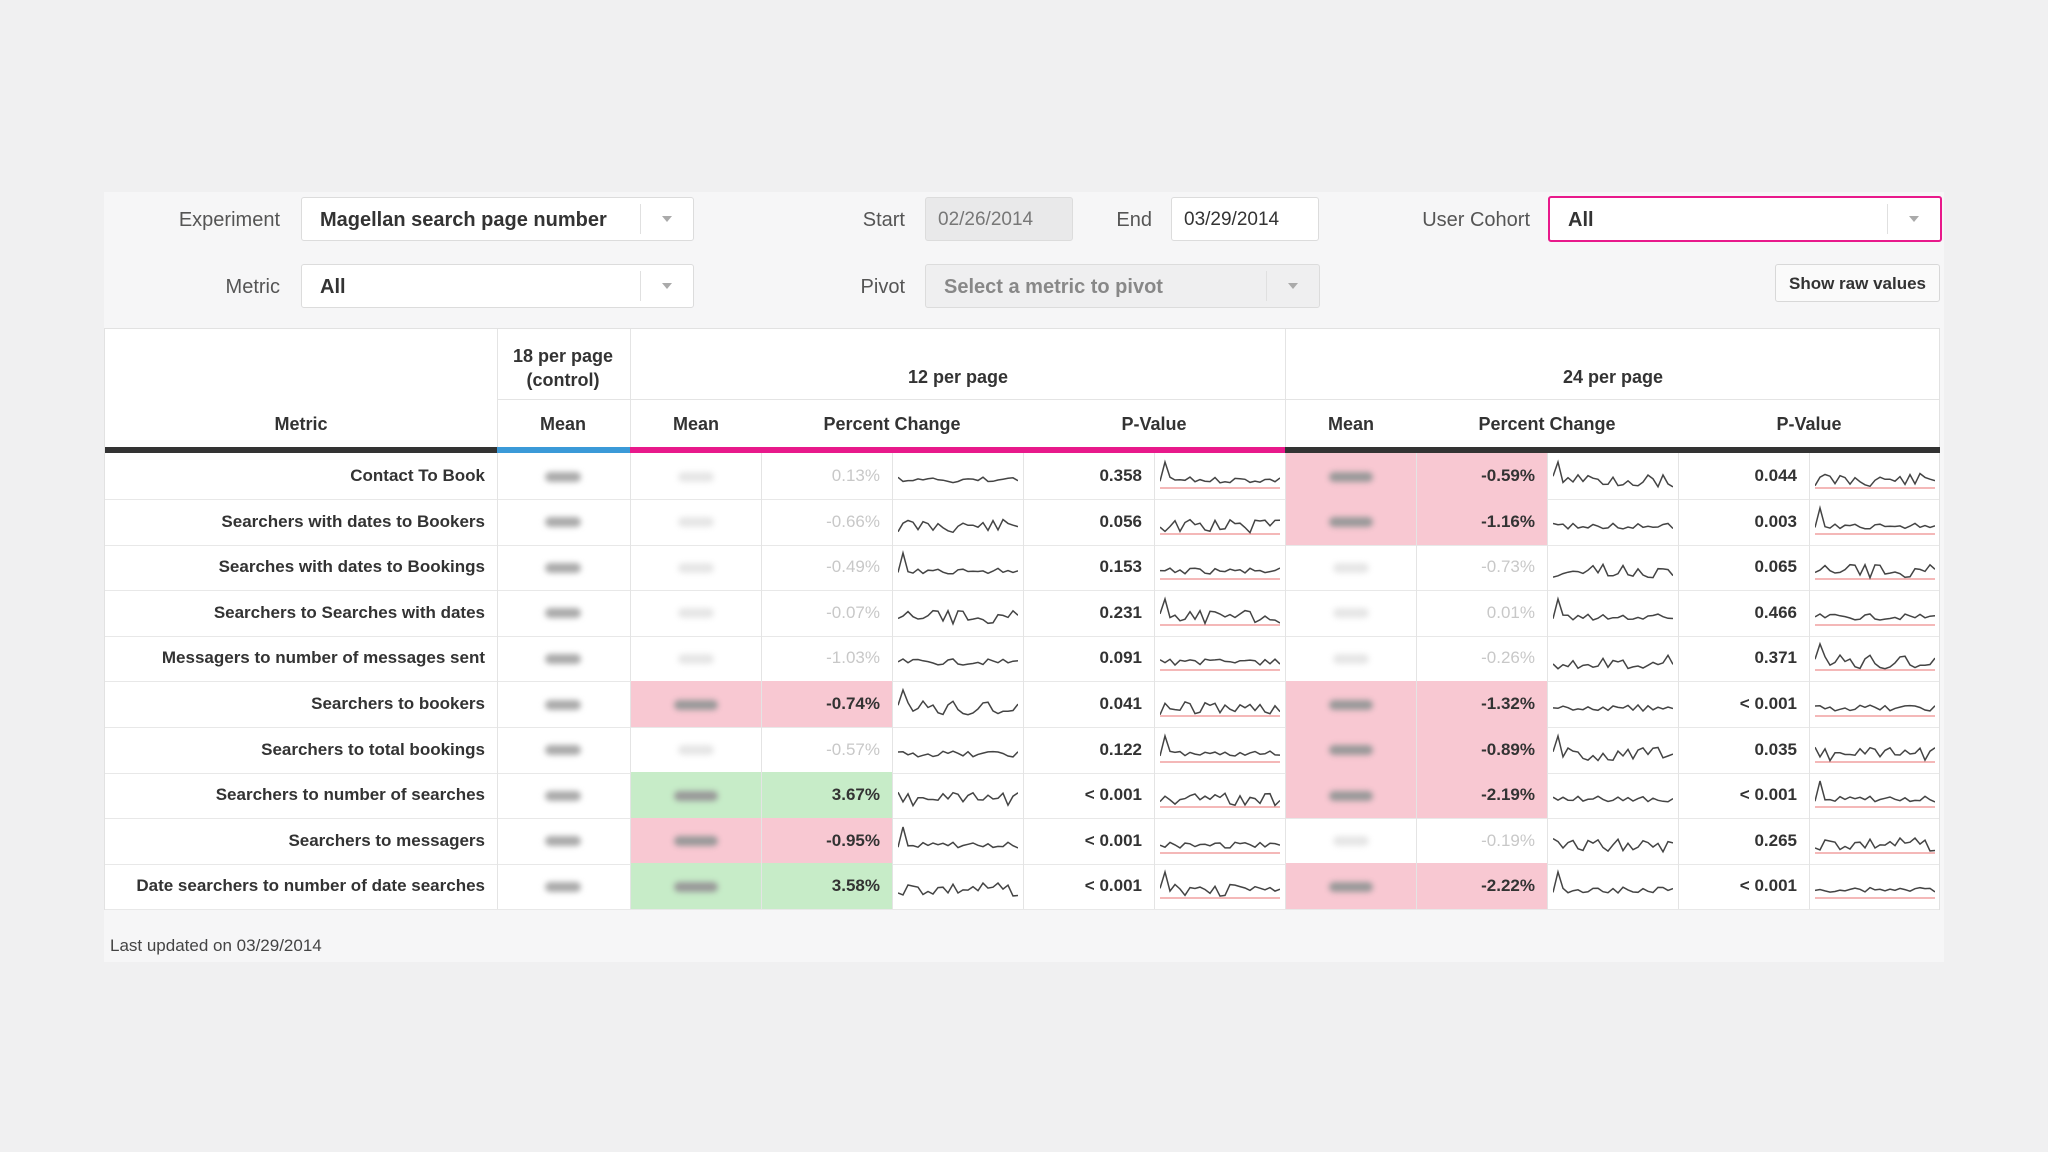  I want to click on percent-change-value: -0.49%, so click(853, 567).